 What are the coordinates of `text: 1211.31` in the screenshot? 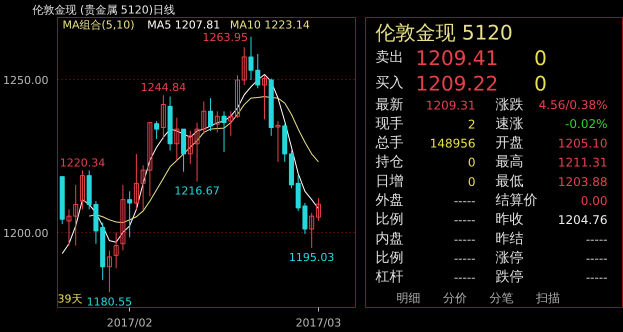 It's located at (583, 163).